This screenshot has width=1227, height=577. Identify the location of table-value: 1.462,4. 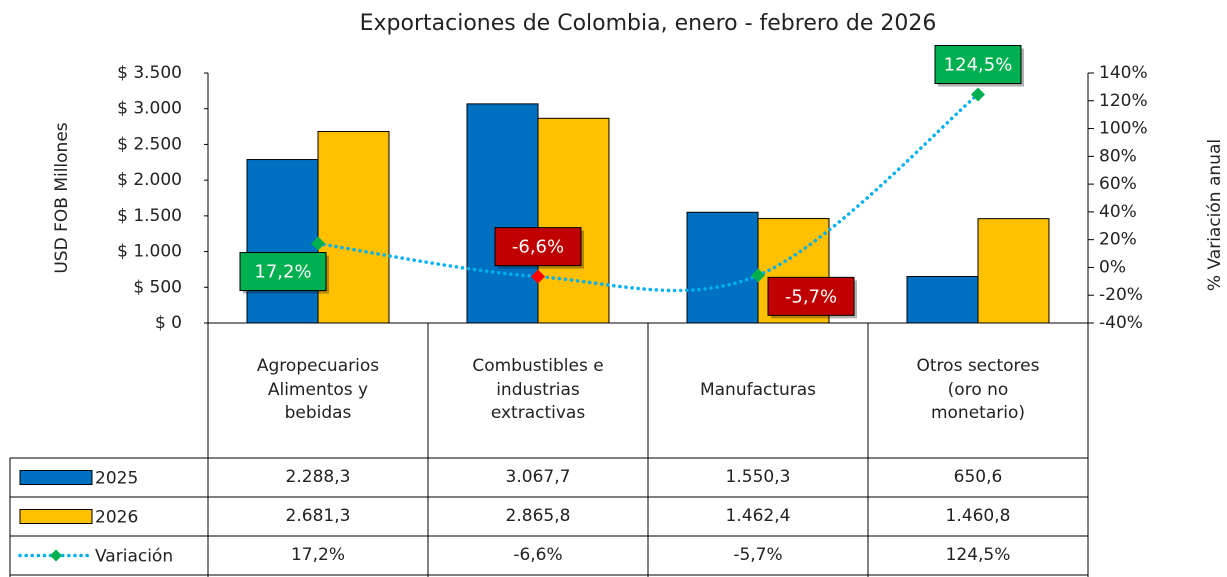
(758, 515).